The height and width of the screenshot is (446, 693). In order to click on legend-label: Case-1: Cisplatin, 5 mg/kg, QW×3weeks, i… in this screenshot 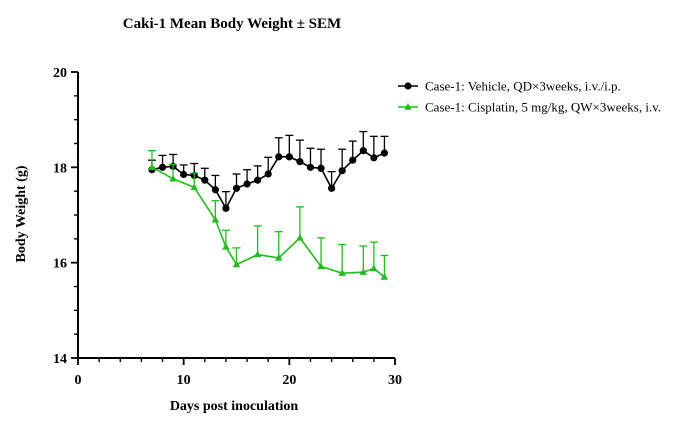, I will do `click(543, 107)`.